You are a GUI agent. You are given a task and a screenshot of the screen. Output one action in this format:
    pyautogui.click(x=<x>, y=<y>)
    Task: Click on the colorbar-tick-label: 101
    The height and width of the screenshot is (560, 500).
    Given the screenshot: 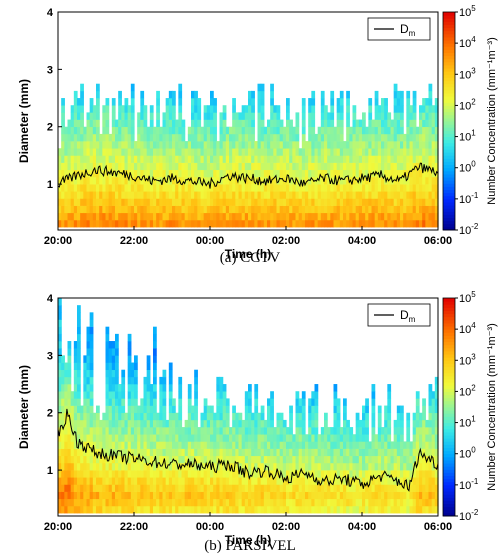 What is the action you would take?
    pyautogui.click(x=467, y=422)
    